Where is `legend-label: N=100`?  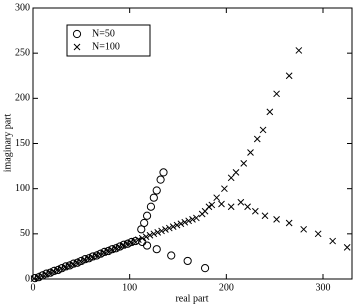
legend-label: N=100 is located at coordinates (106, 46).